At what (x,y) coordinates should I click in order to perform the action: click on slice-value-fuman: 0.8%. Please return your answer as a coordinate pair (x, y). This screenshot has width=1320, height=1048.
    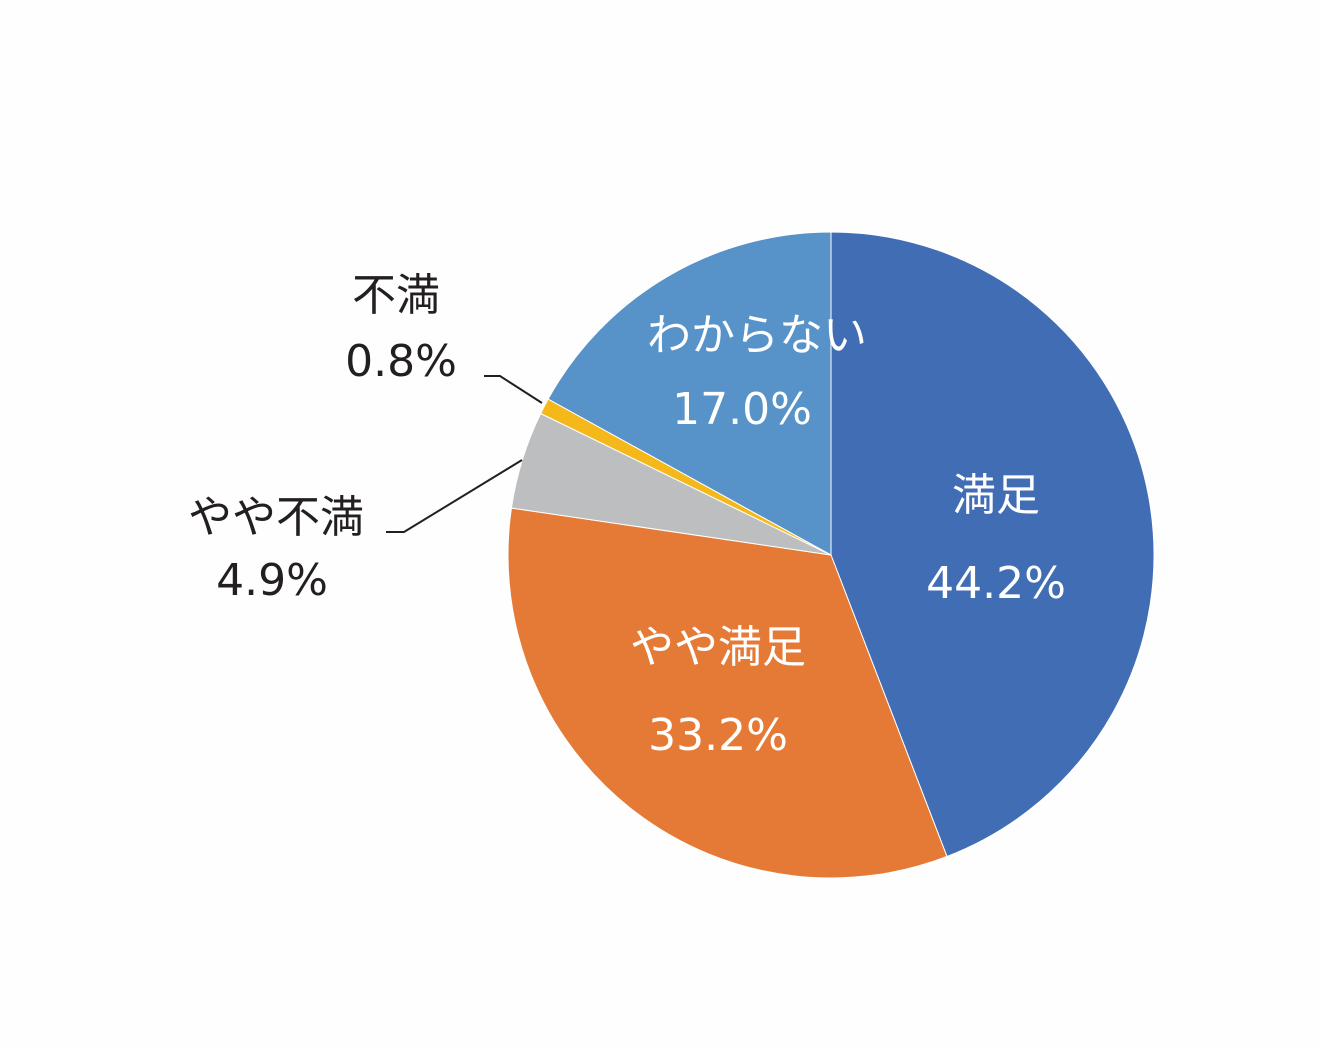
    Looking at the image, I should click on (401, 361).